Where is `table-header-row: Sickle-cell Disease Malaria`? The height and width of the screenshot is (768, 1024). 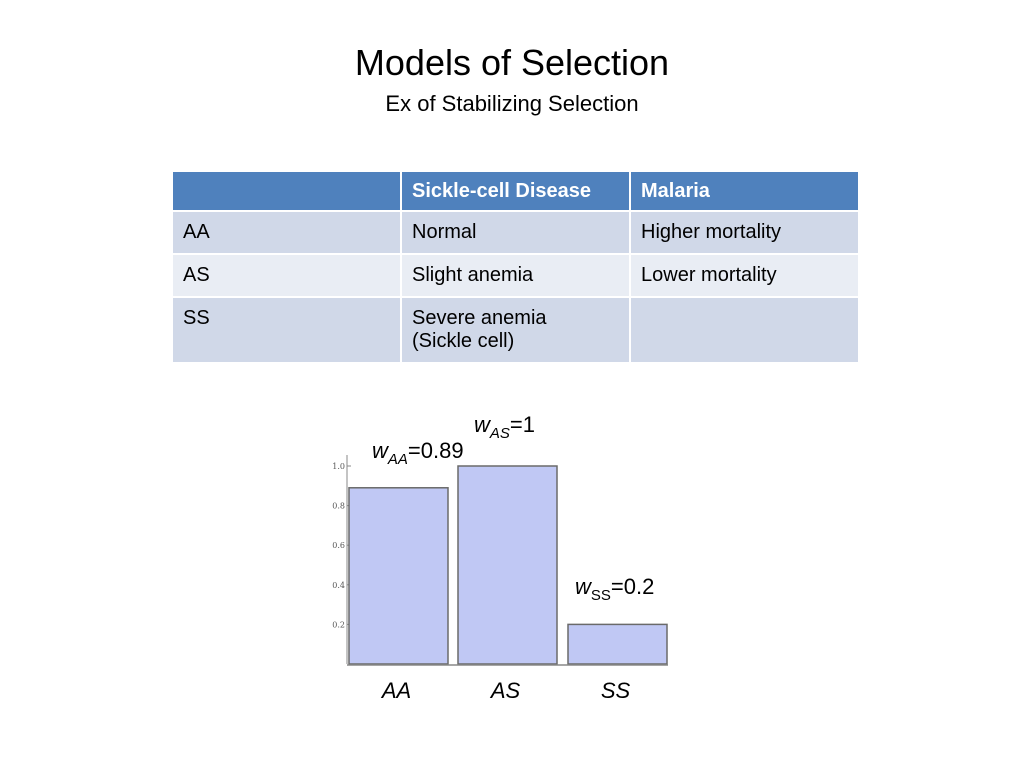 table-header-row: Sickle-cell Disease Malaria is located at coordinates (515, 191).